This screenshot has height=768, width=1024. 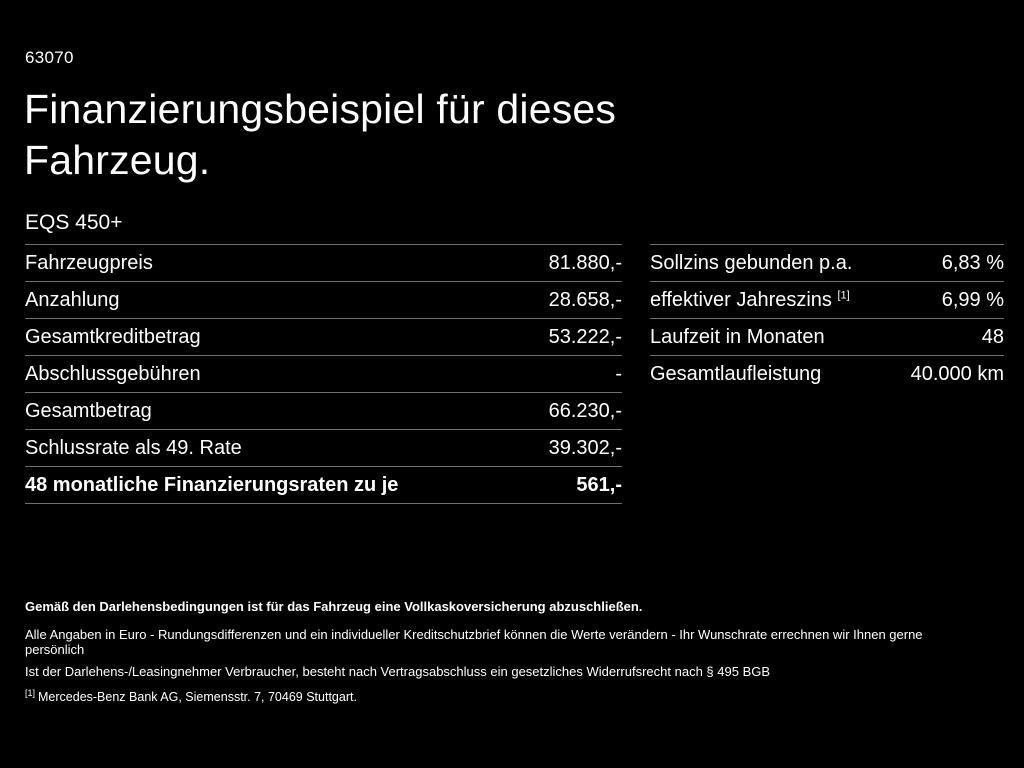 I want to click on table-row-abschlussgebuehren: Abschlussgebühren -, so click(x=323, y=373).